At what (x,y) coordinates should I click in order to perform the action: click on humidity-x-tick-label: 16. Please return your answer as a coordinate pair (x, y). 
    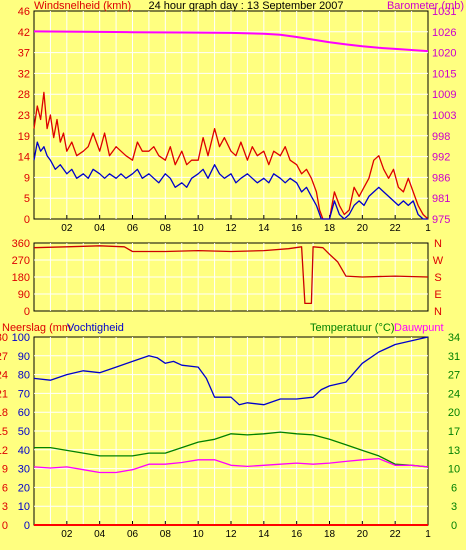
    Looking at the image, I should click on (297, 534).